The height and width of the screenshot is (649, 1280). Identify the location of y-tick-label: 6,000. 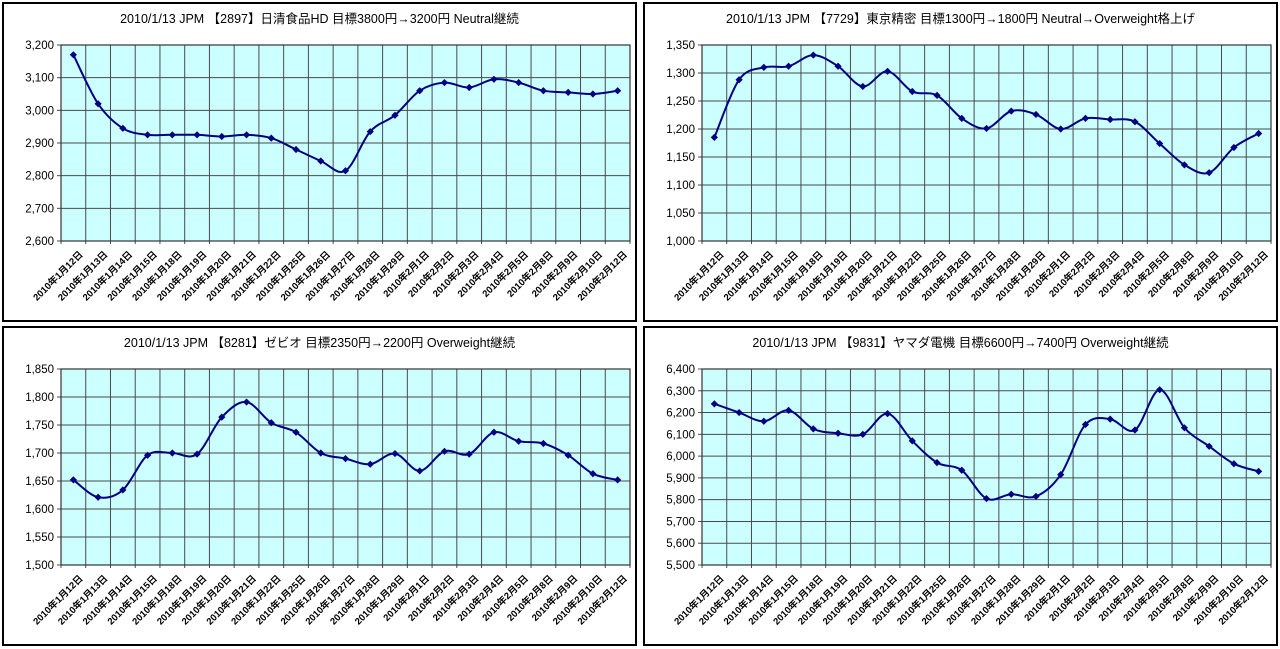
(680, 457).